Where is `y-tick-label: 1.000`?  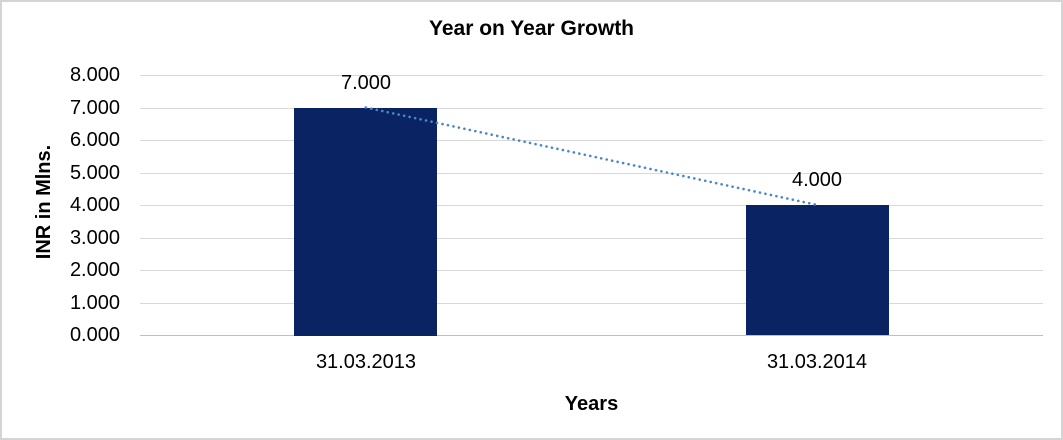 y-tick-label: 1.000 is located at coordinates (94, 303).